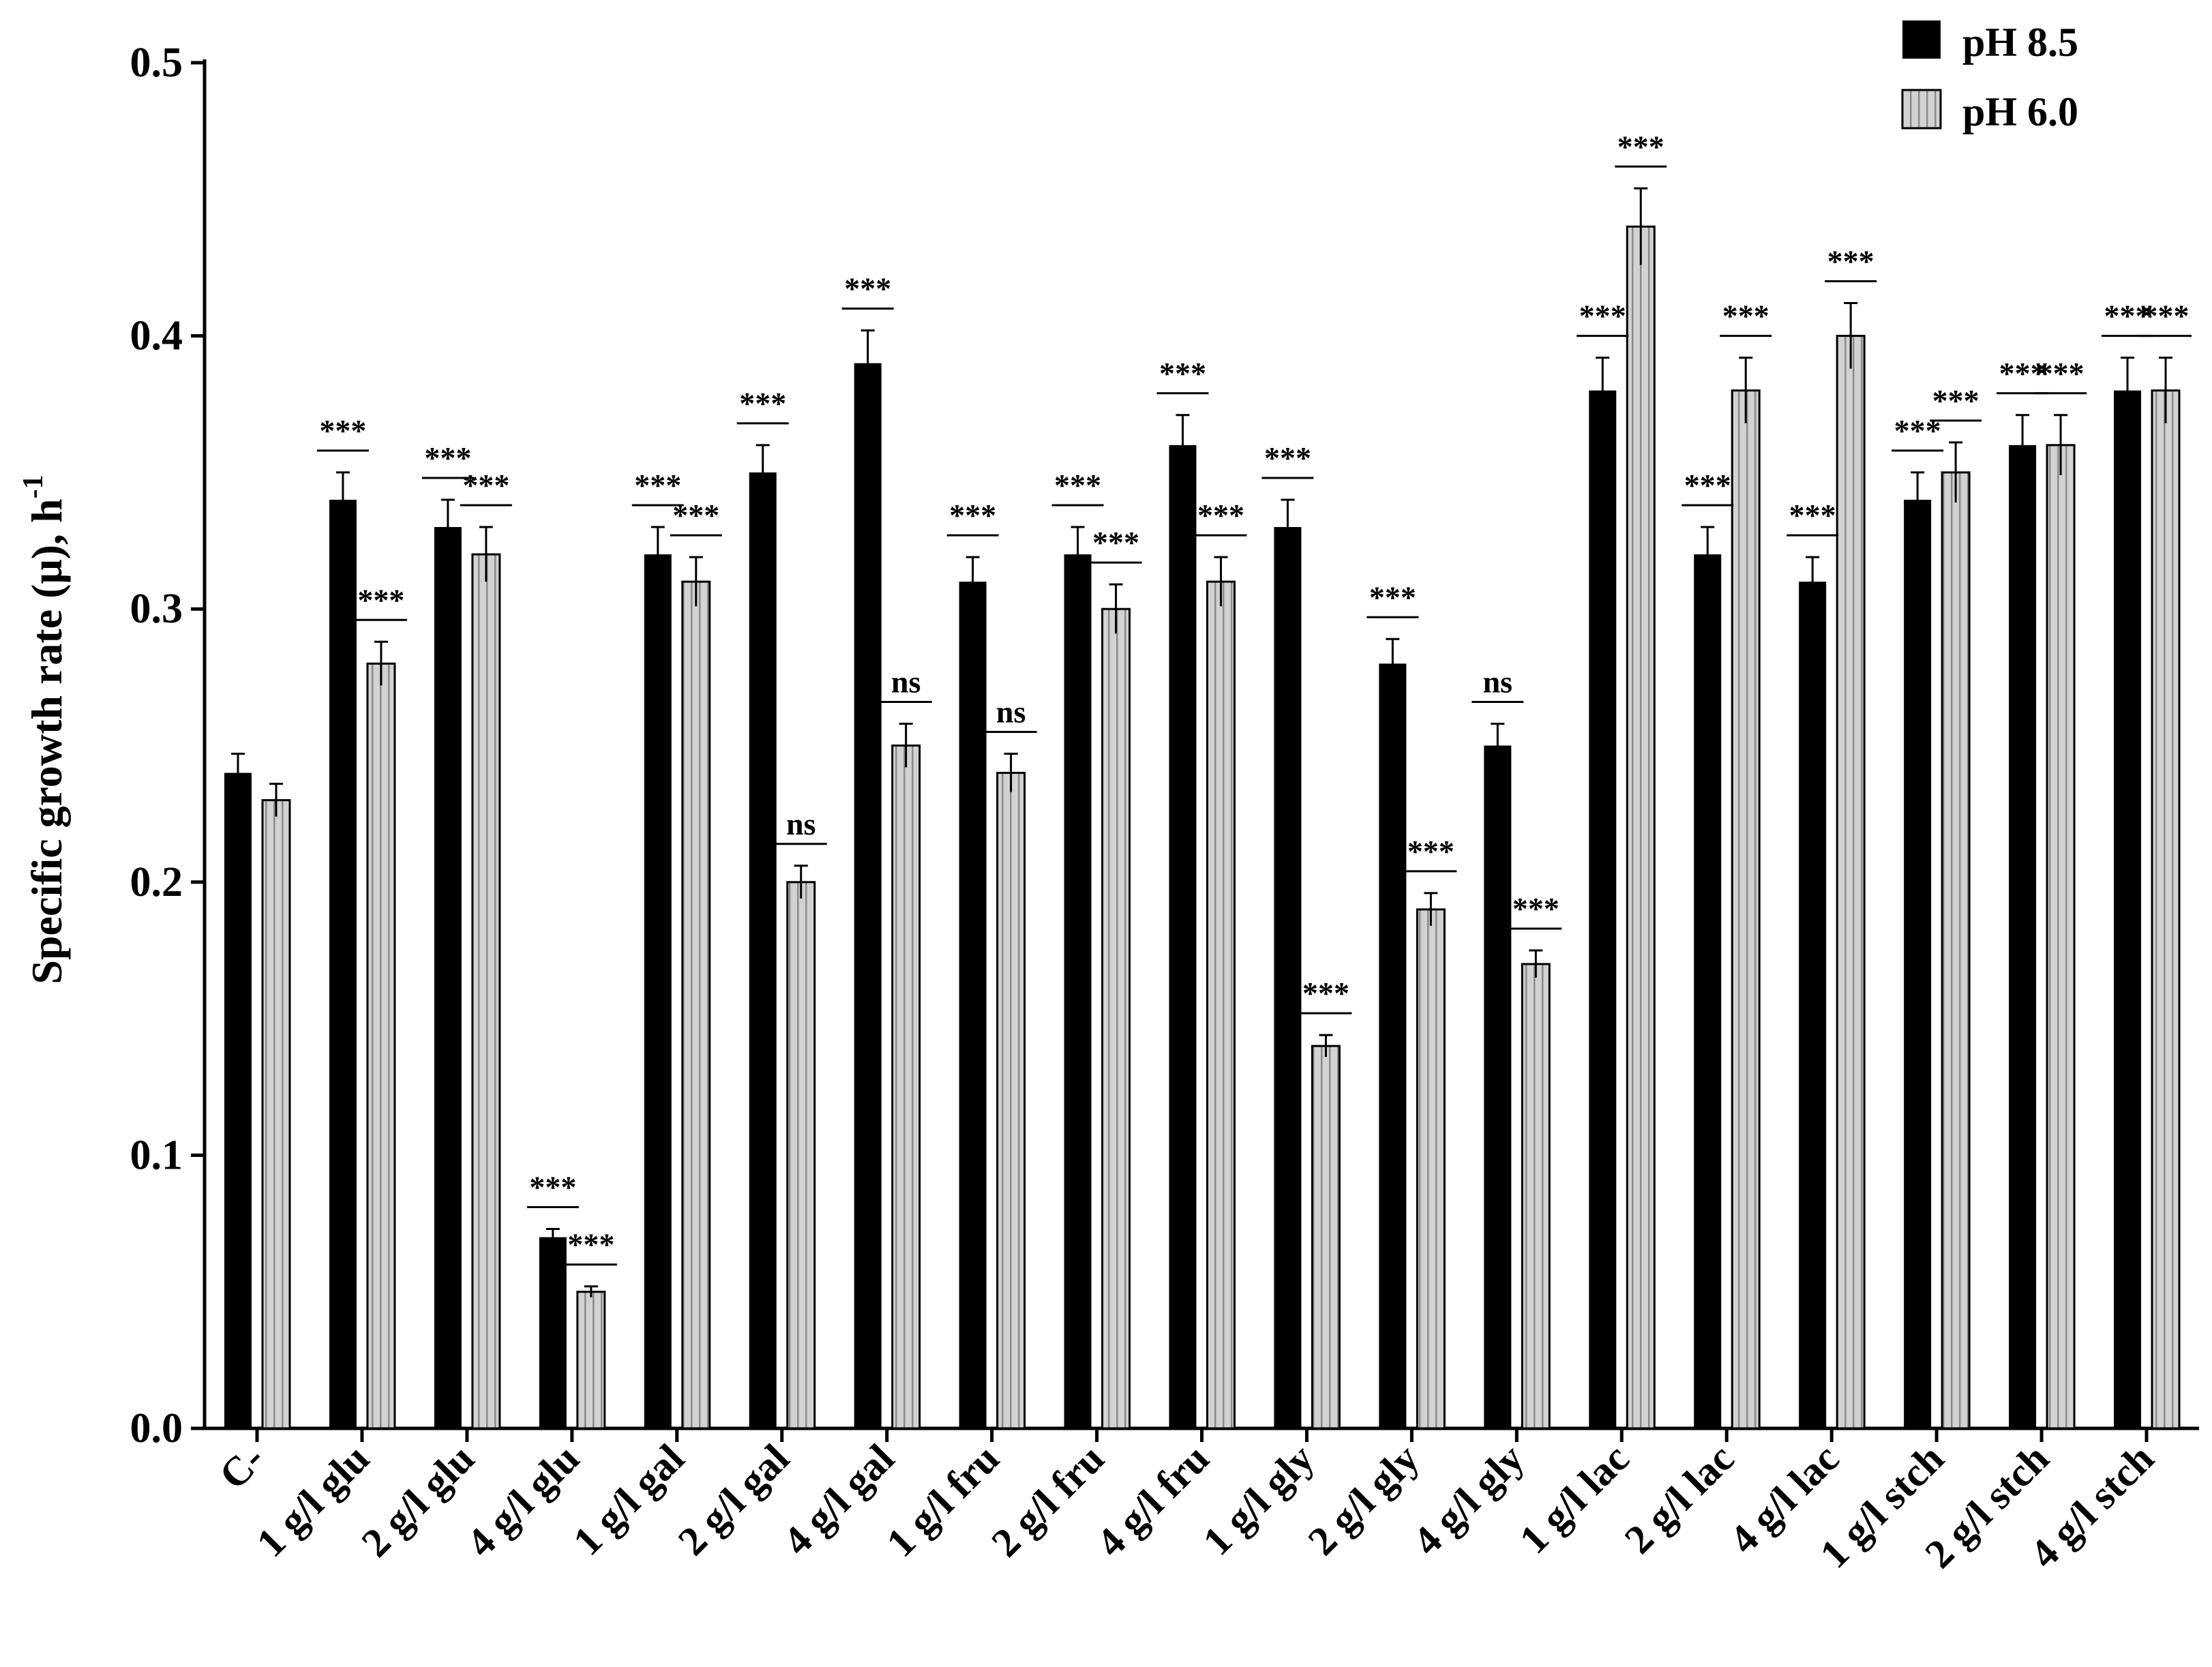 This screenshot has height=1667, width=2212. I want to click on legend-swatch-ph85, so click(1921, 40).